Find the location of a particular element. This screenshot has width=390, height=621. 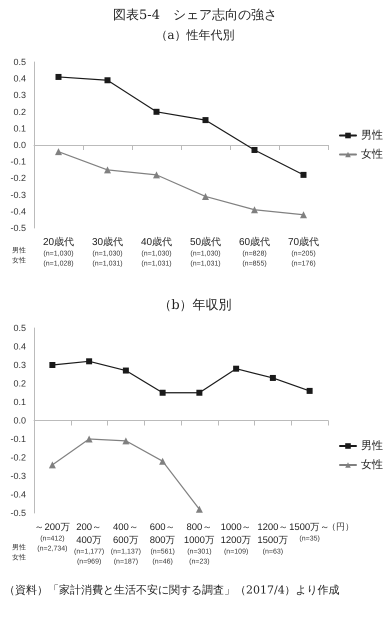

chart-title: （b）年収別 is located at coordinates (195, 305).